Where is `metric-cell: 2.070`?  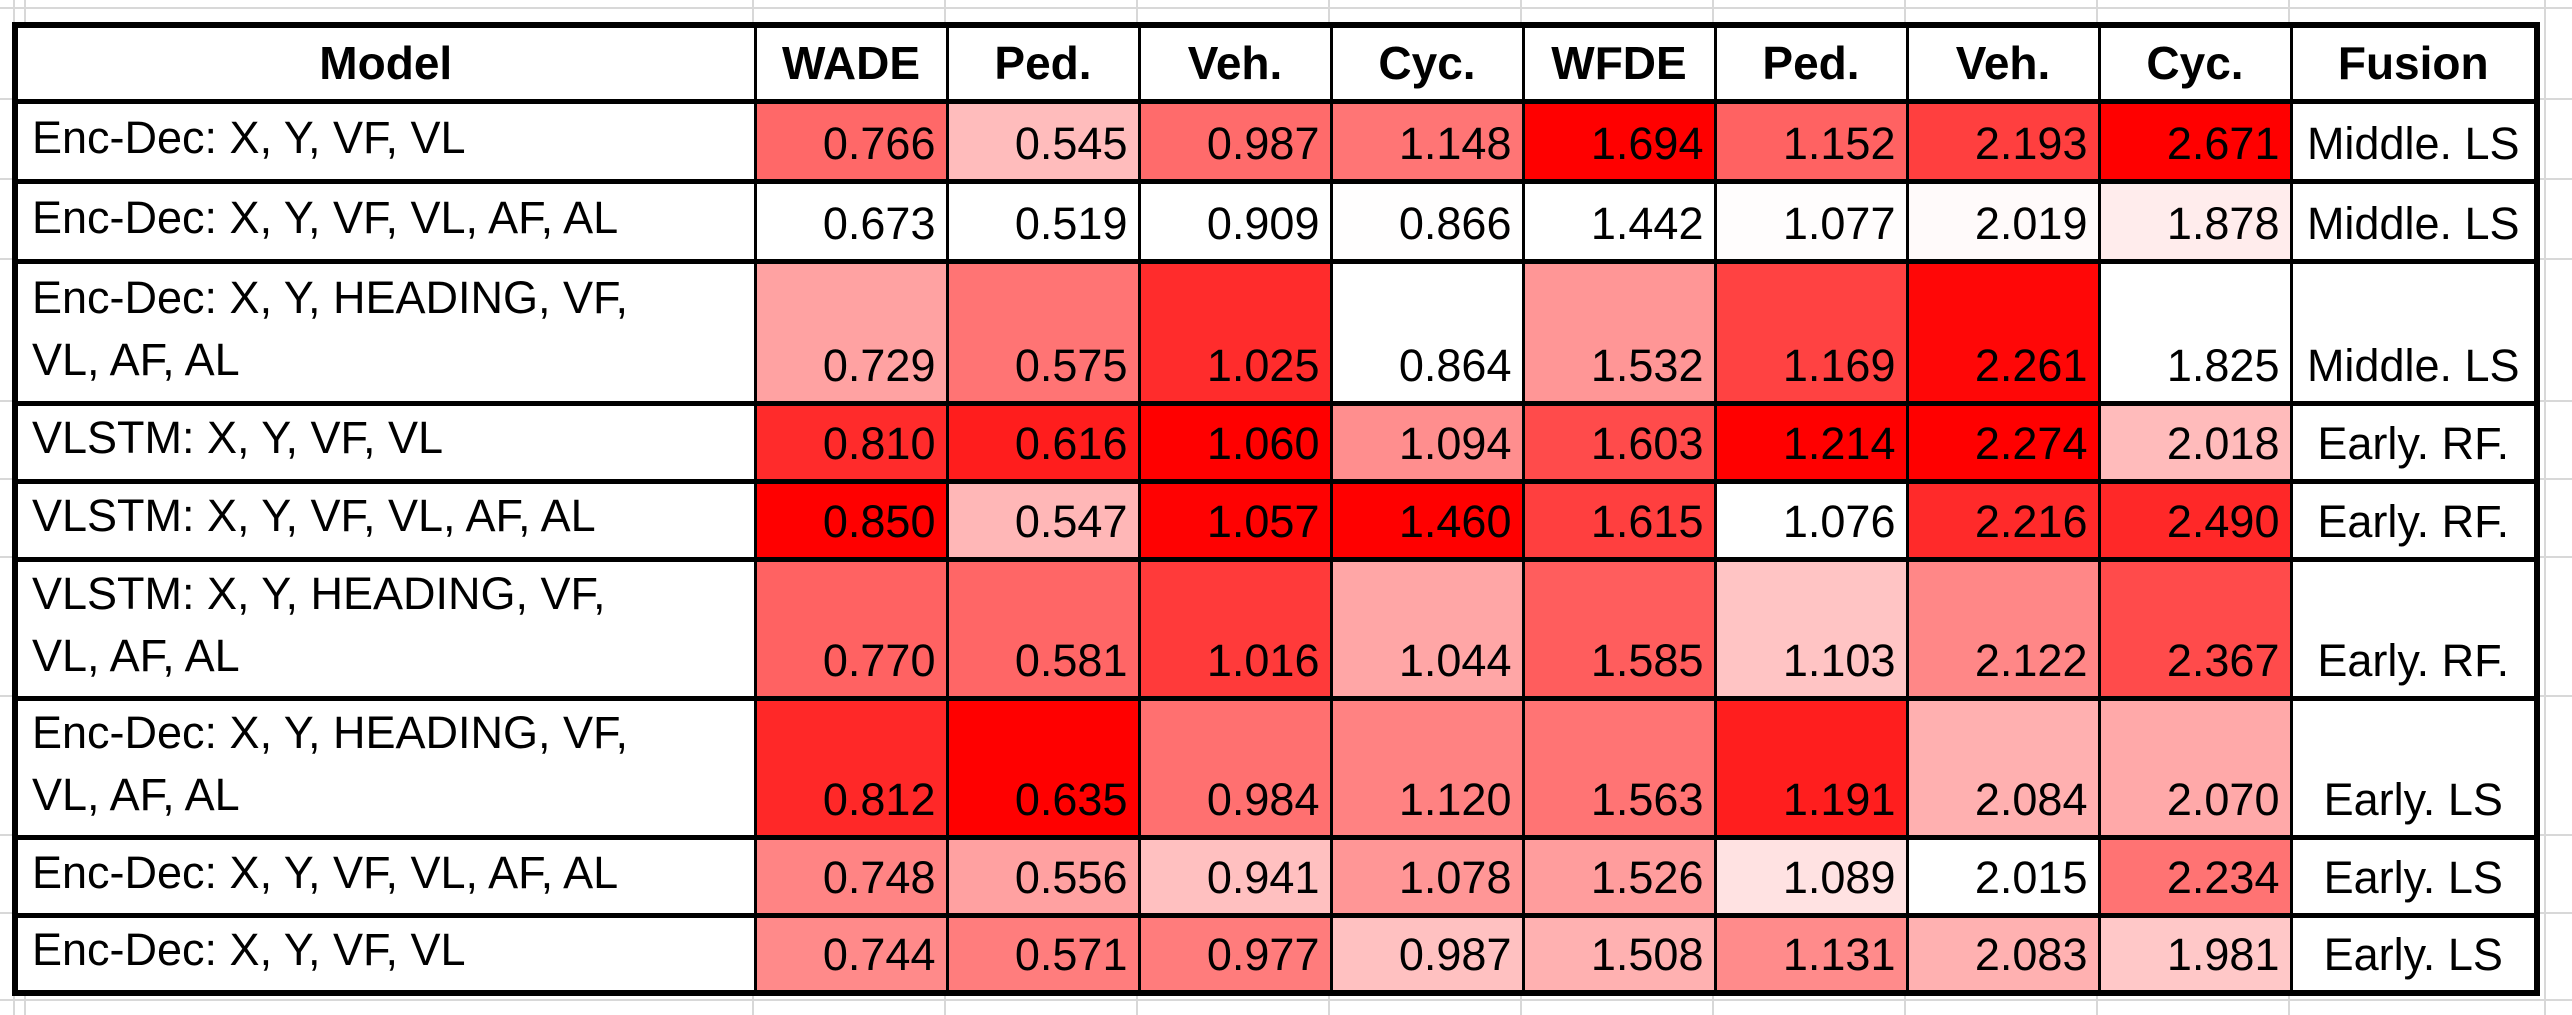
metric-cell: 2.070 is located at coordinates (2195, 767).